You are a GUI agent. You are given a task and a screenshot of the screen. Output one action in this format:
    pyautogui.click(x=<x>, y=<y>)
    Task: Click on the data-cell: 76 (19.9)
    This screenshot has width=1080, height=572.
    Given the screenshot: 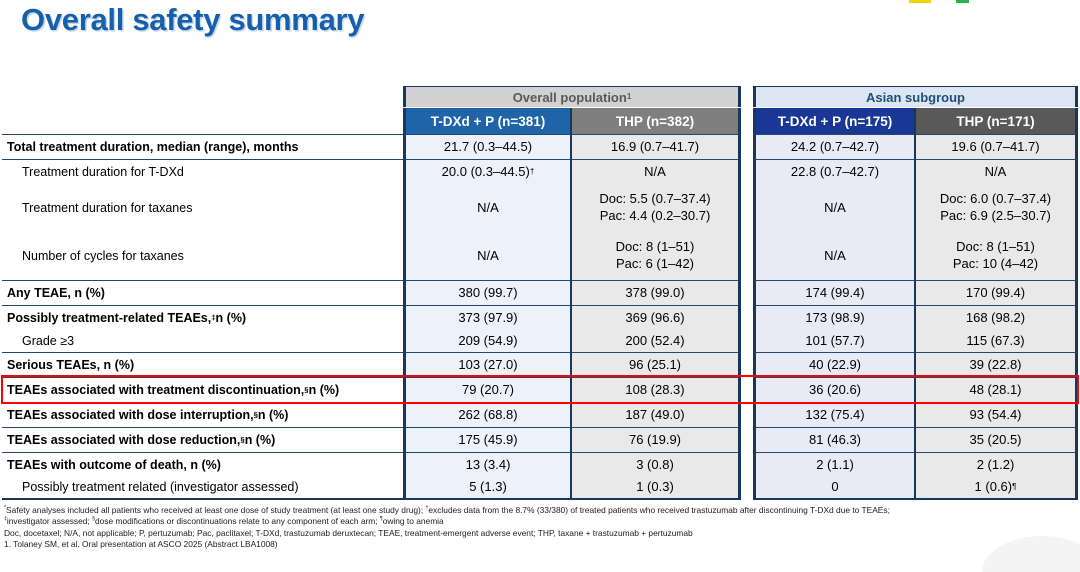 What is the action you would take?
    pyautogui.click(x=656, y=439)
    